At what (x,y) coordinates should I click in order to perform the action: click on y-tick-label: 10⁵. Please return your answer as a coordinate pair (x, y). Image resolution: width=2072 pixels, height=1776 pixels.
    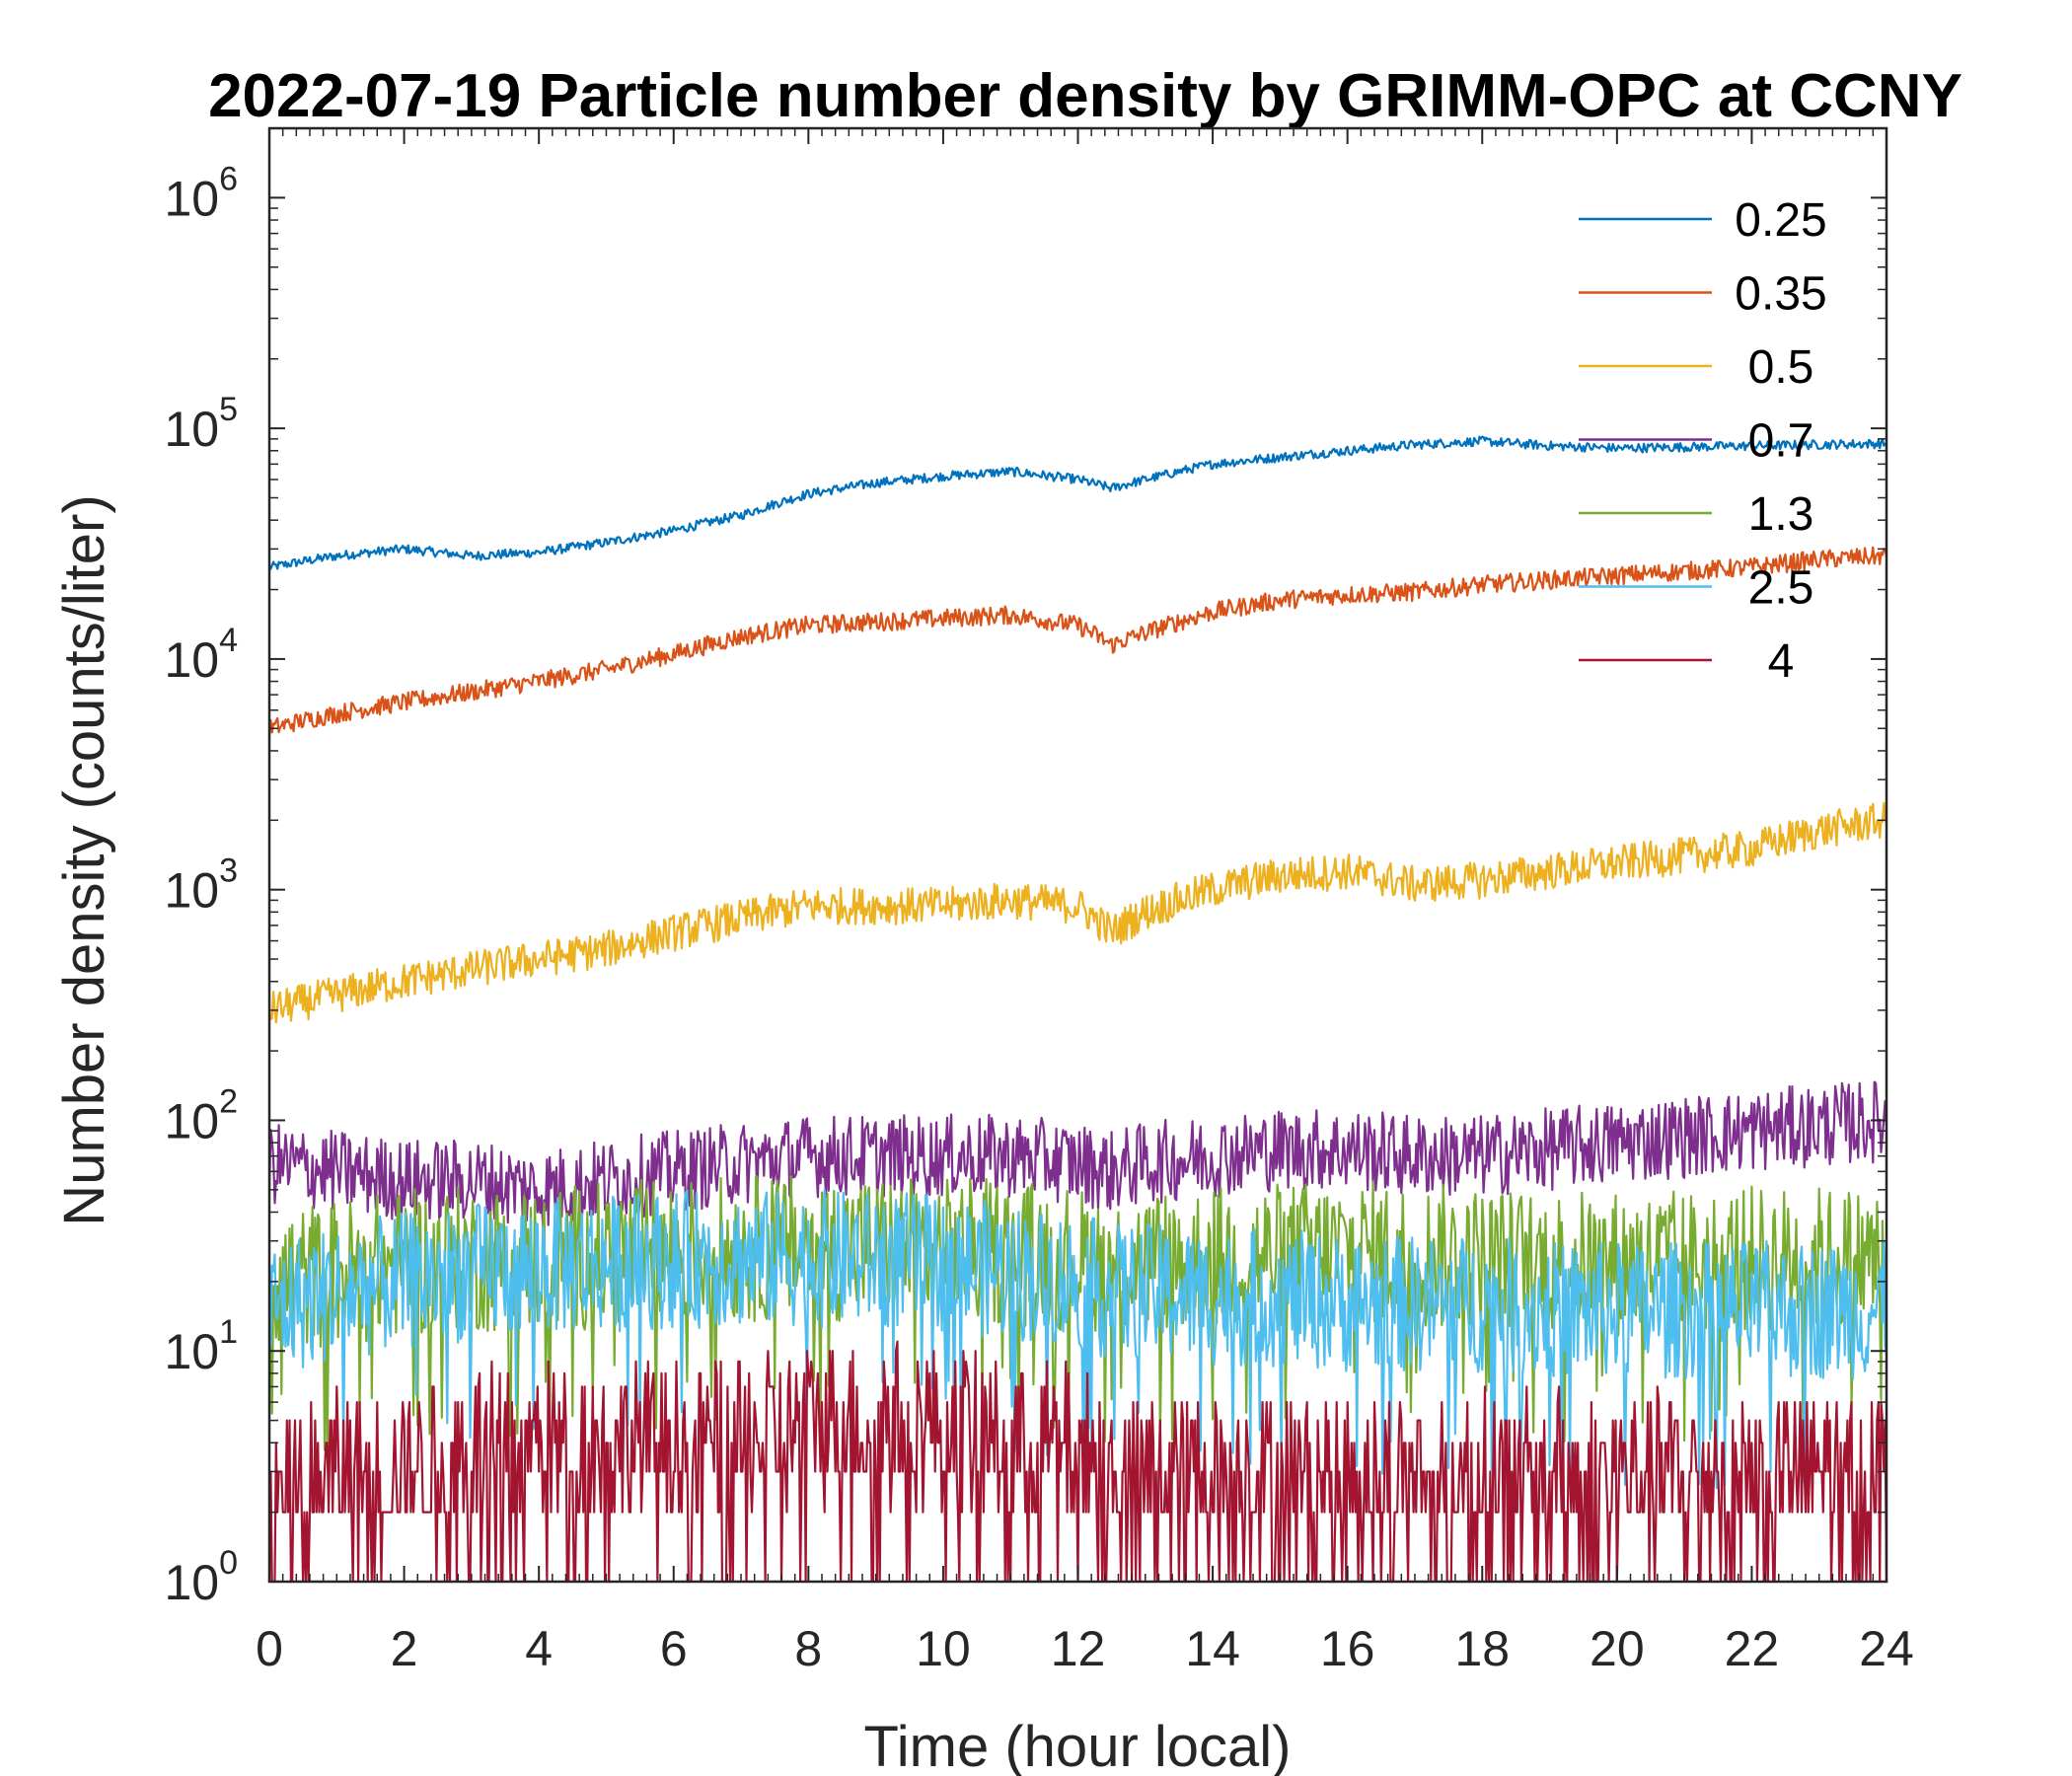
    Looking at the image, I should click on (201, 424).